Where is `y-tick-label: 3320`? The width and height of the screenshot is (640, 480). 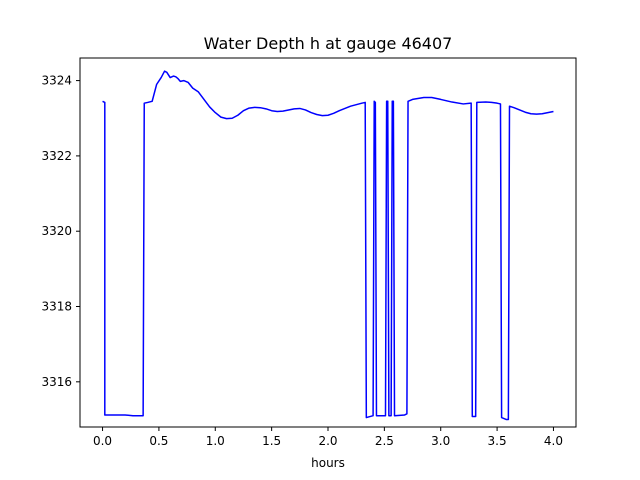
y-tick-label: 3320 is located at coordinates (56, 231).